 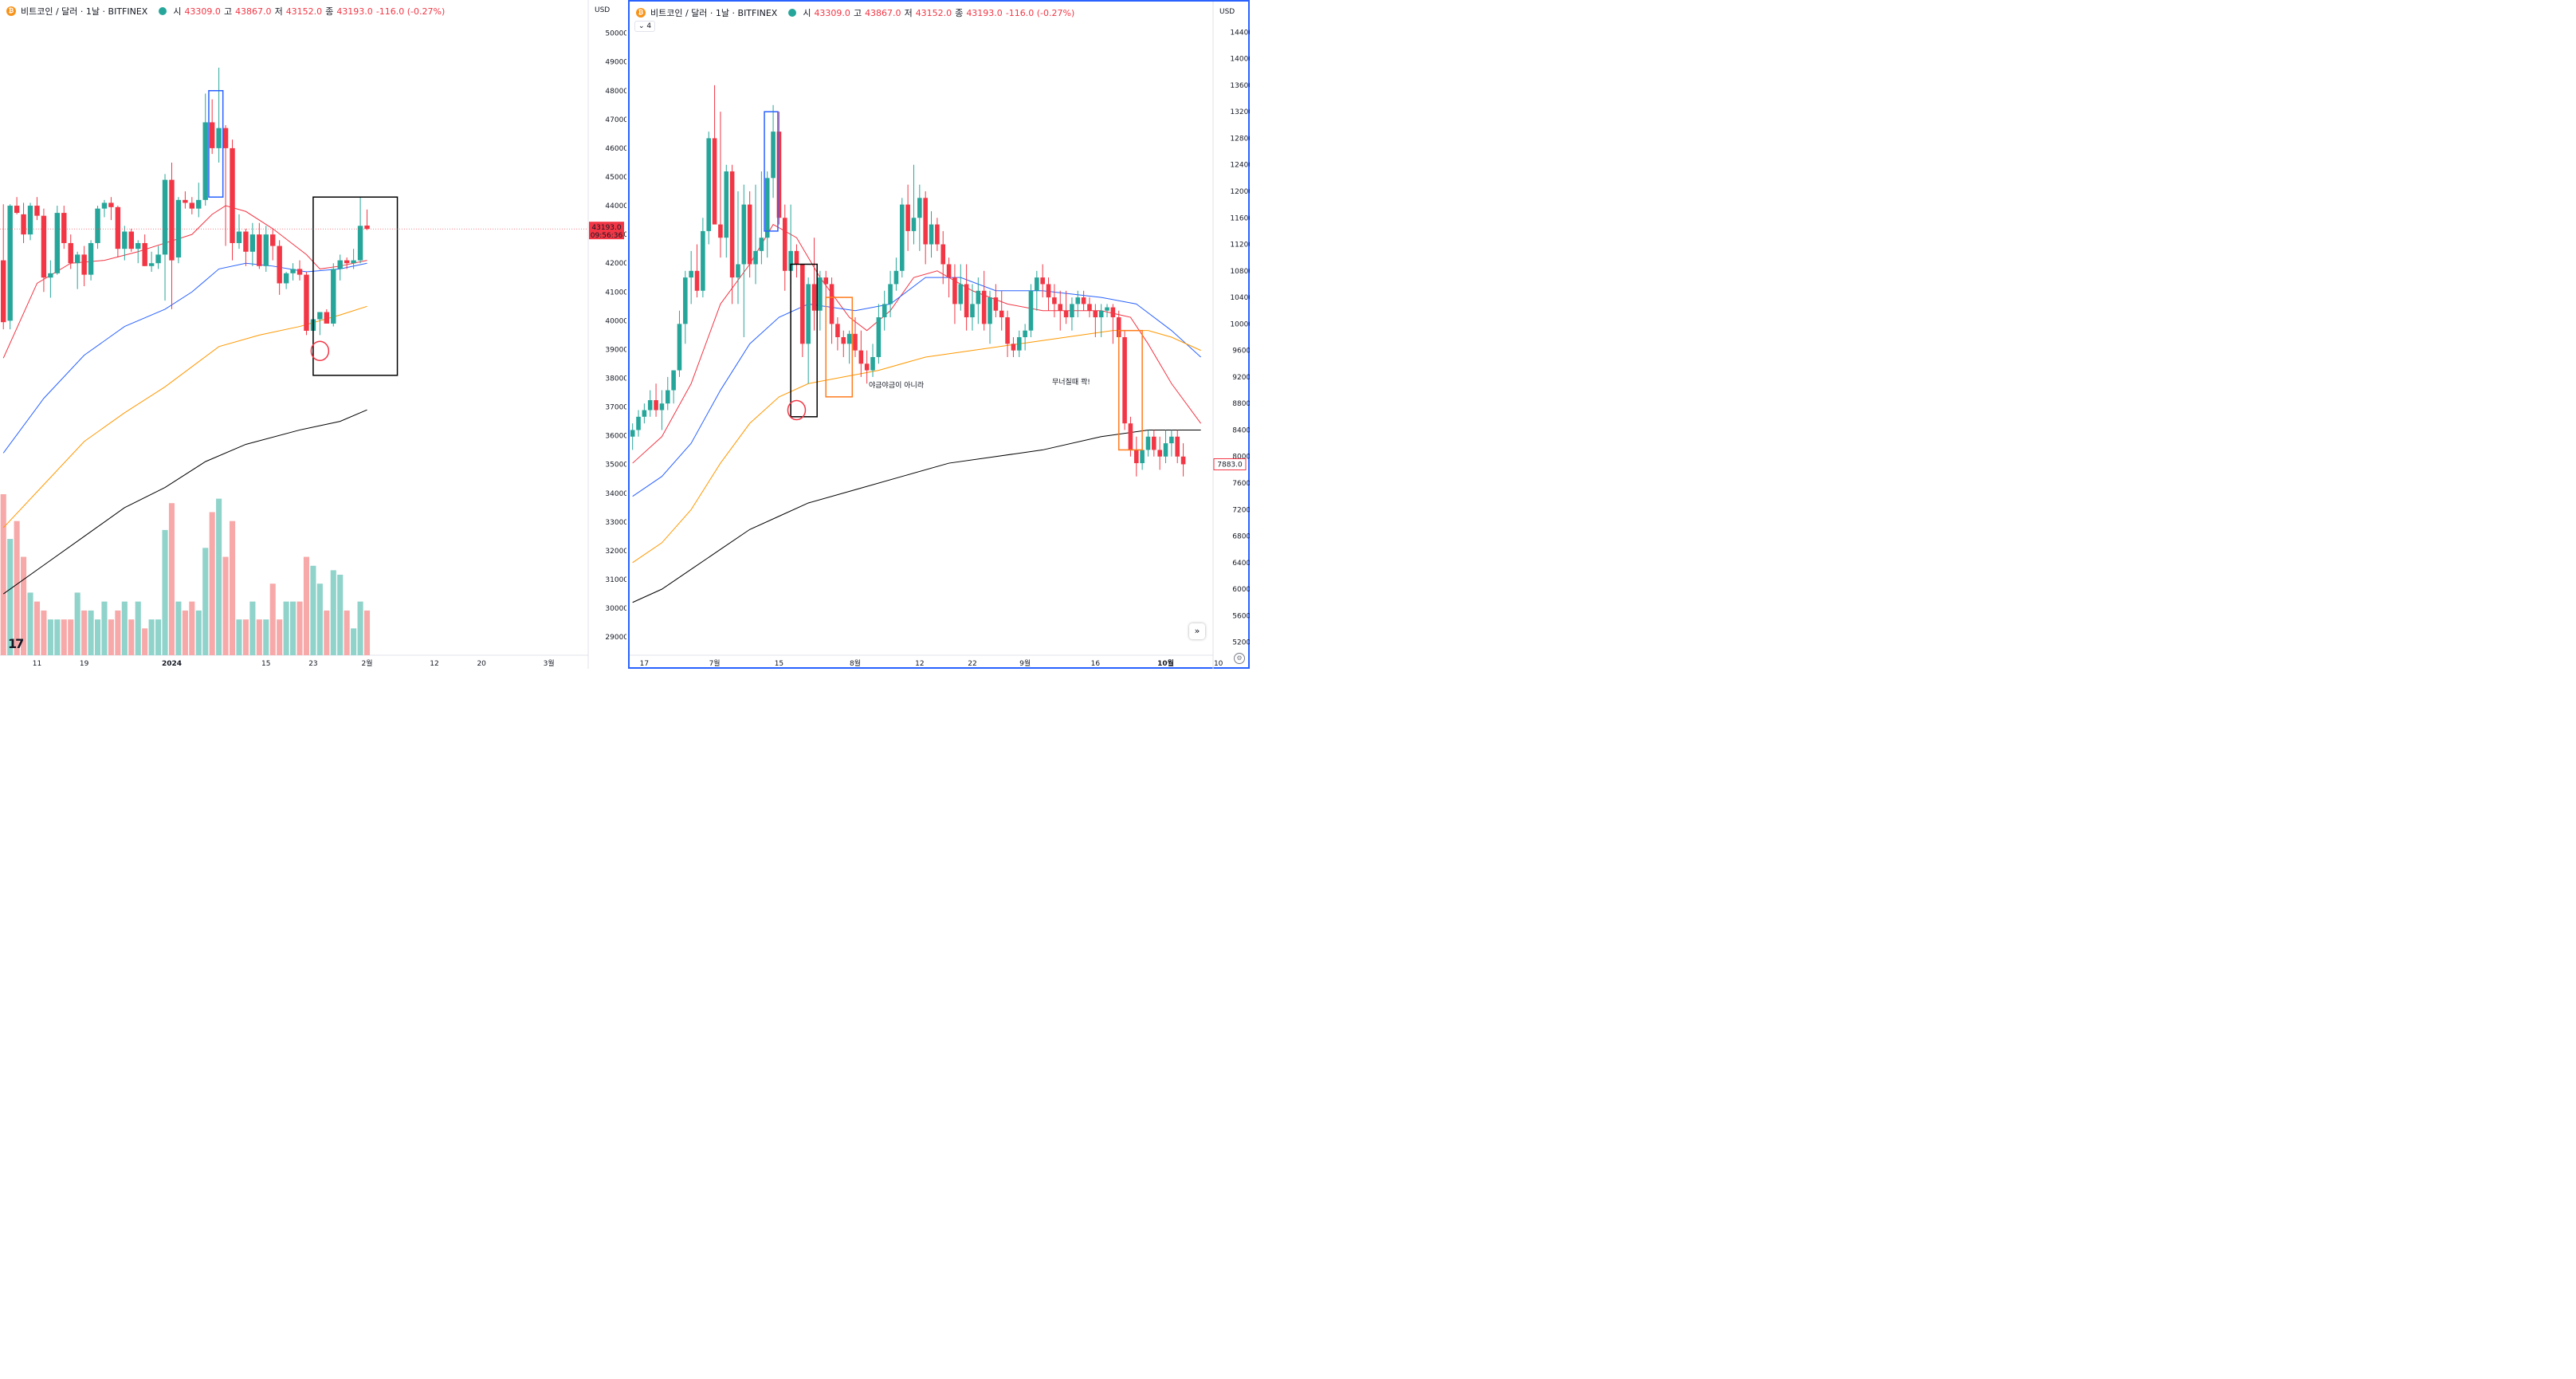 I want to click on open-label: 시, so click(x=177, y=12).